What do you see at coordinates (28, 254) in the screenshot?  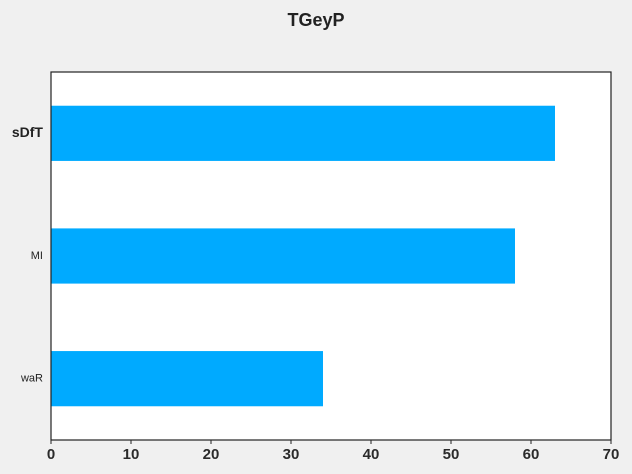 I see `y-axis-ticks: waR MI sDfT` at bounding box center [28, 254].